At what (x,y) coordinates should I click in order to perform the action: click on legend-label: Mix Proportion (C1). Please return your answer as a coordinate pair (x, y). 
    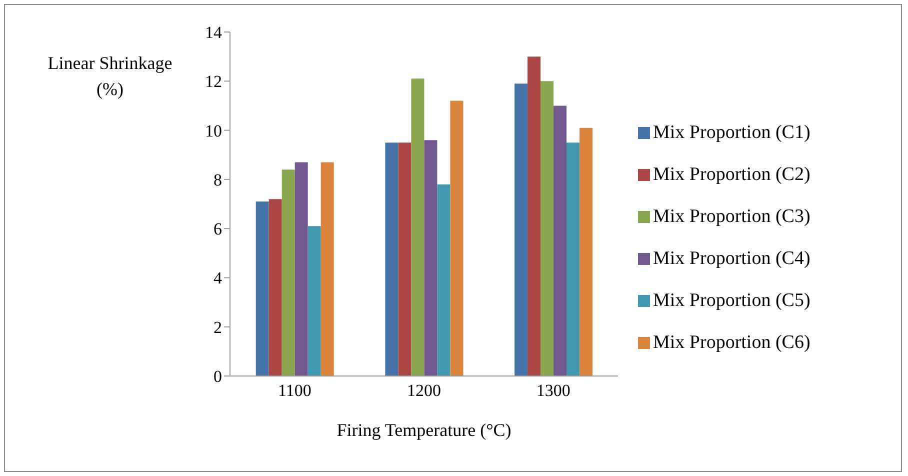
    Looking at the image, I should click on (731, 133).